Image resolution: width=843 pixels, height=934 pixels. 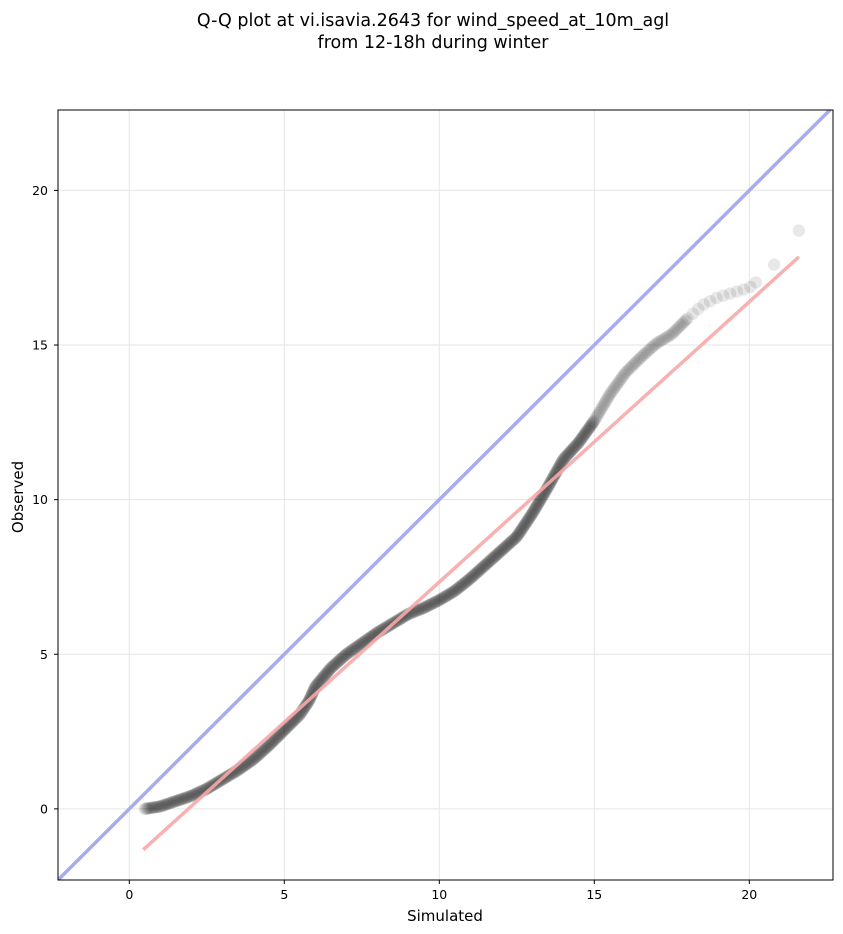 What do you see at coordinates (594, 894) in the screenshot?
I see `x-tick-label: 15` at bounding box center [594, 894].